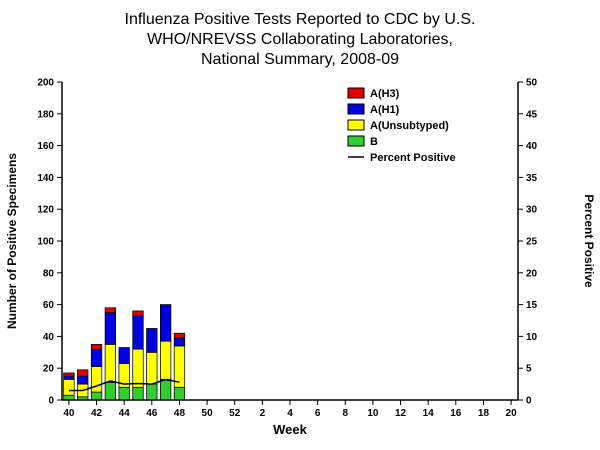 The height and width of the screenshot is (450, 600). Describe the element at coordinates (152, 413) in the screenshot. I see `x-tick-label: 46` at that location.